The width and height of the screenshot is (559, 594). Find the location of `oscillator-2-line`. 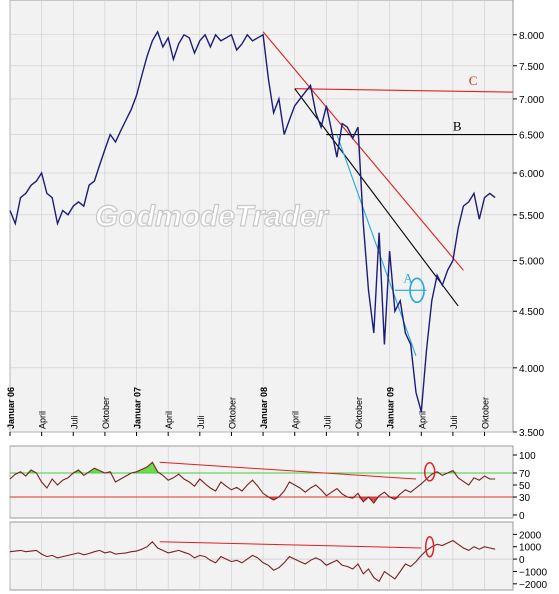

oscillator-2-line is located at coordinates (252, 561).